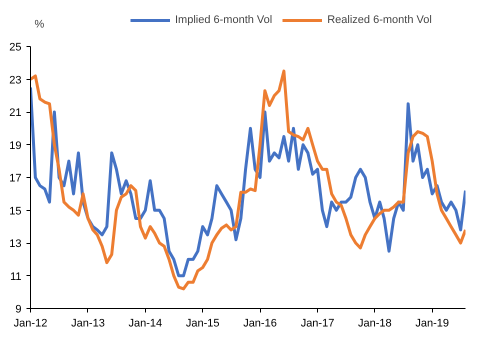 Image resolution: width=485 pixels, height=340 pixels. Describe the element at coordinates (203, 324) in the screenshot. I see `x-tick-label: Jan-15` at that location.